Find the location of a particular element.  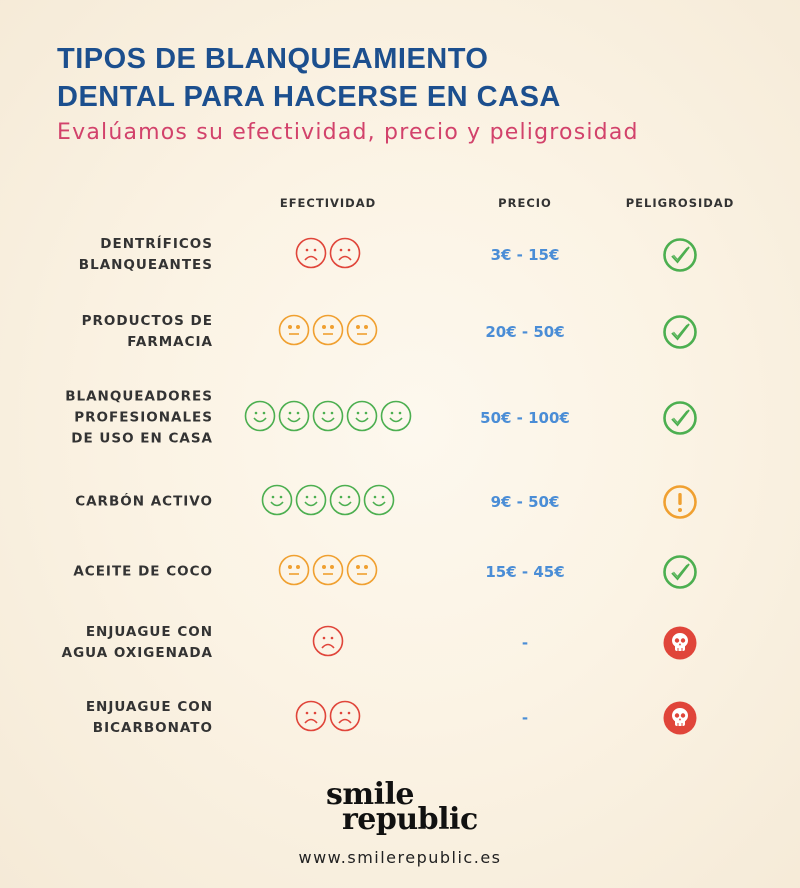

row-label: ACEITE DE COCO is located at coordinates (143, 571).